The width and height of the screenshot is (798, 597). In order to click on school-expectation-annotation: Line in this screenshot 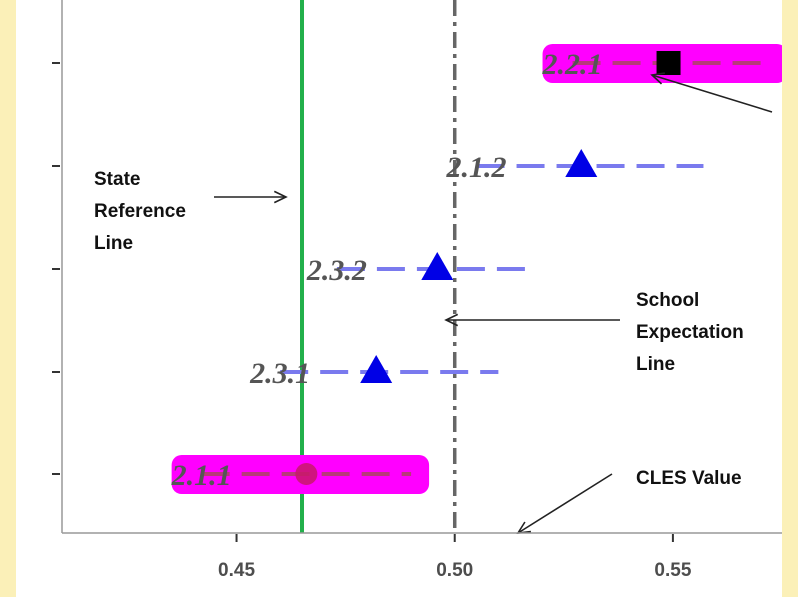, I will do `click(655, 364)`.